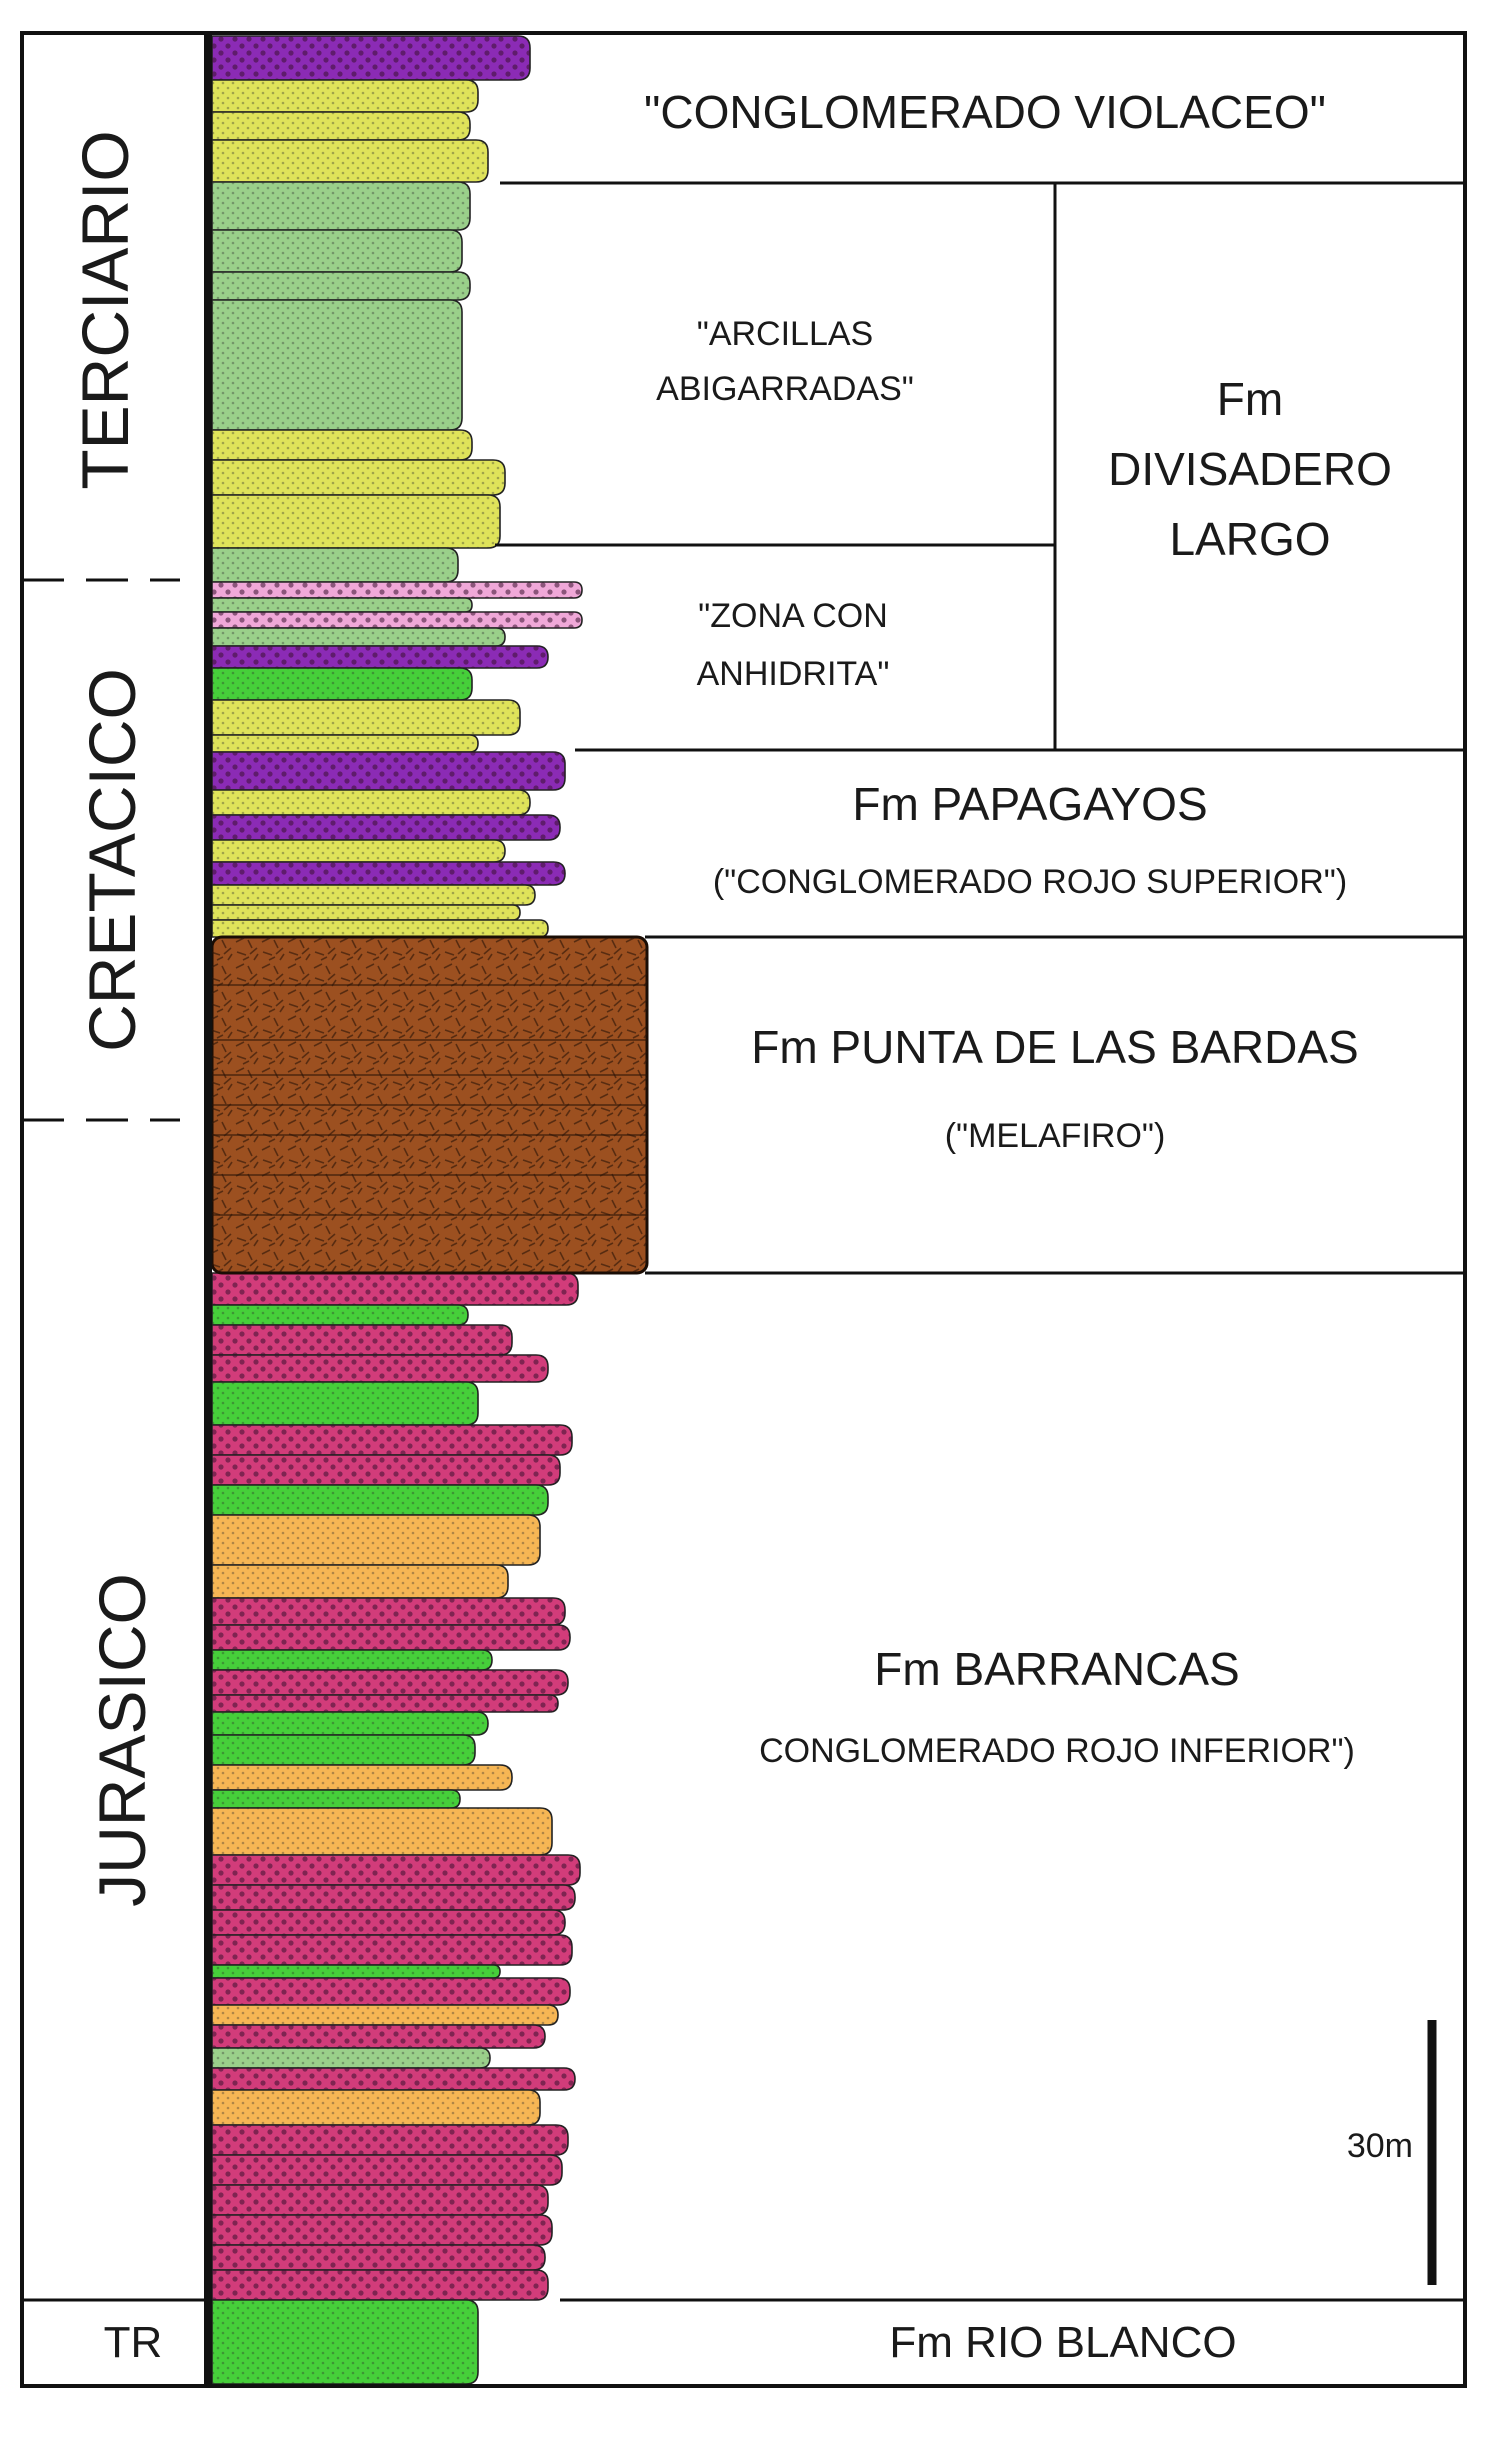  I want to click on unit-label-barrancas: Fm BARRANCAS, so click(1056, 1669).